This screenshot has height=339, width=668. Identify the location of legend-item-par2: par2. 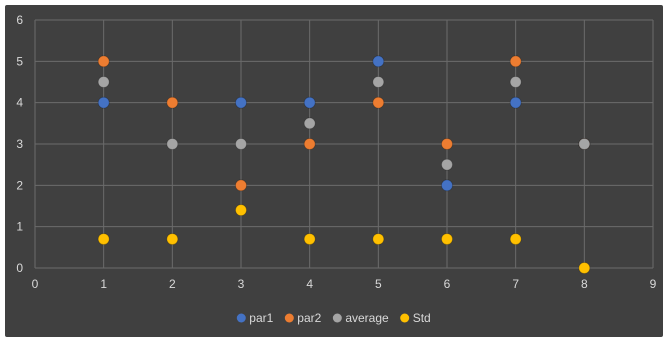
(303, 318).